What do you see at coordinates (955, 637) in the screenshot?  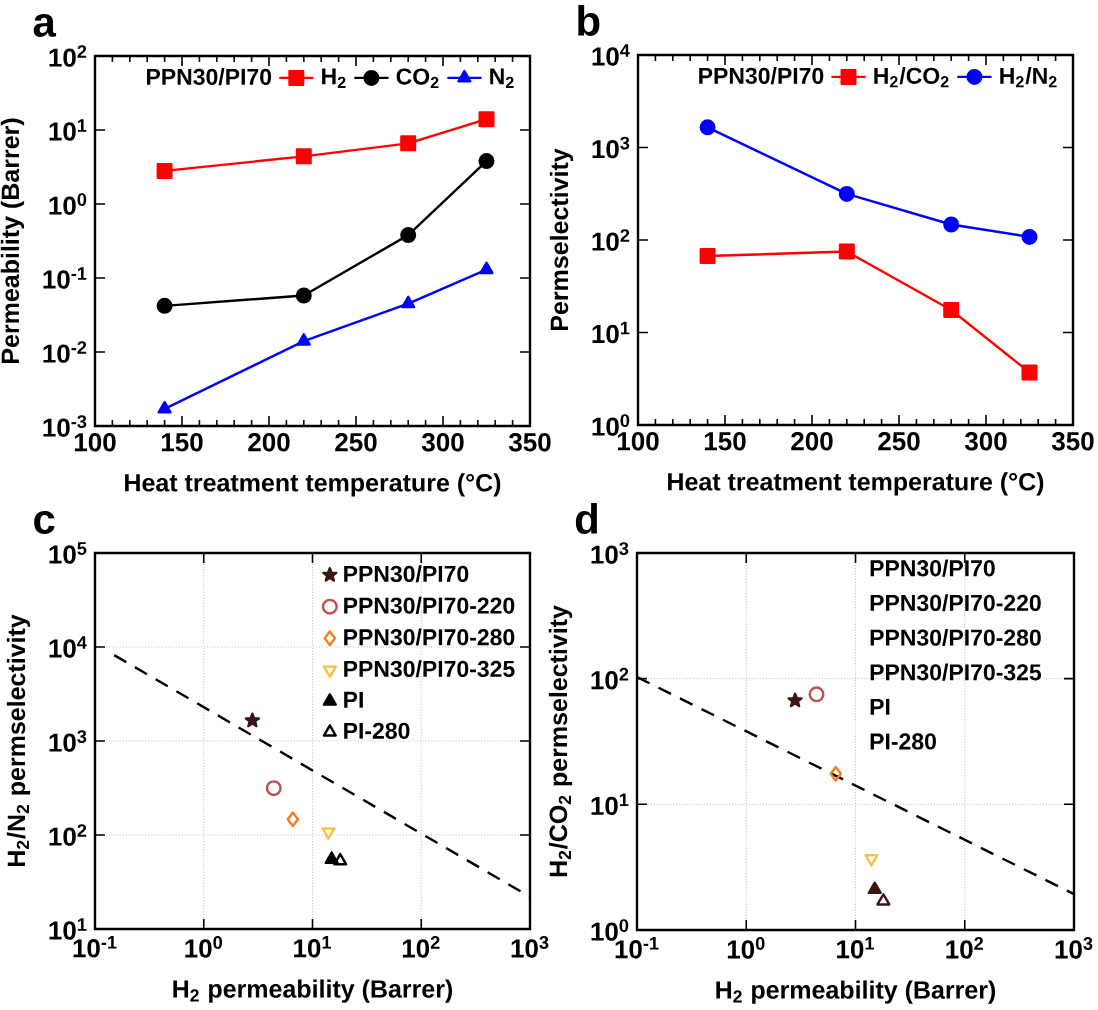 I see `annotation: PPN30/PI70-280` at bounding box center [955, 637].